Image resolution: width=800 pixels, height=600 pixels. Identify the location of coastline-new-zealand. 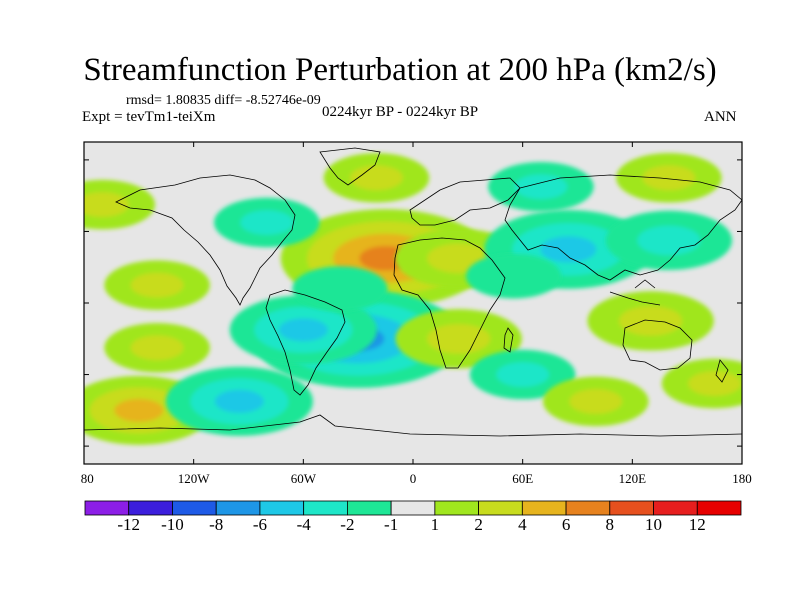
(722, 371).